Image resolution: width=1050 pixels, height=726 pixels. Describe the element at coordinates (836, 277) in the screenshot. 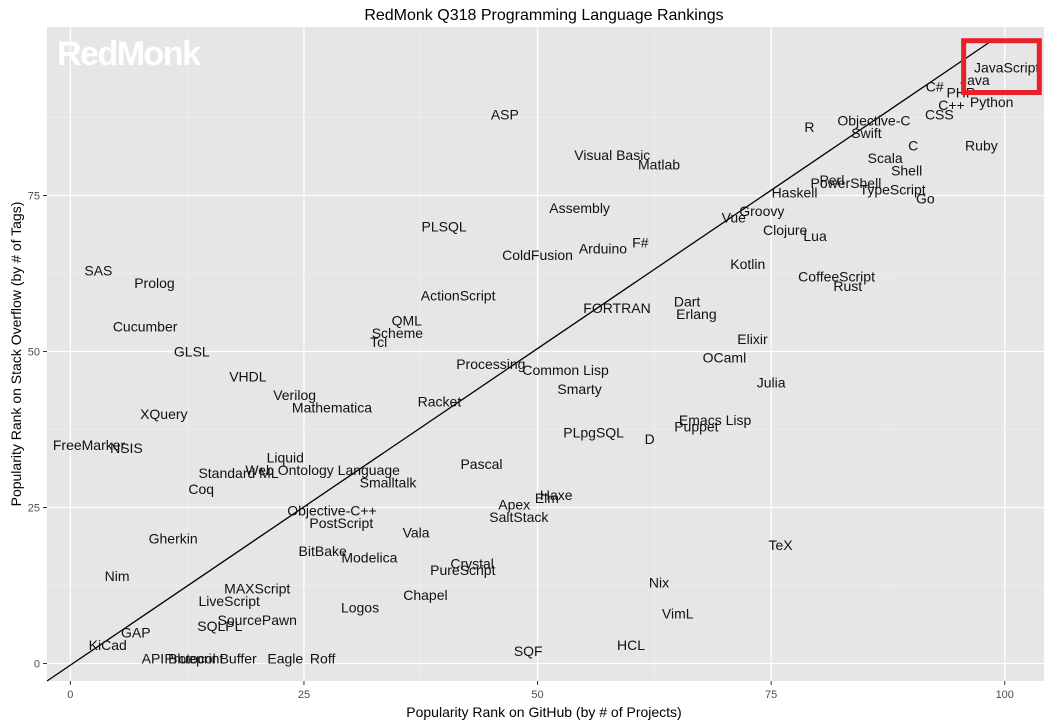

I see `data-label: CoffeeScript` at that location.